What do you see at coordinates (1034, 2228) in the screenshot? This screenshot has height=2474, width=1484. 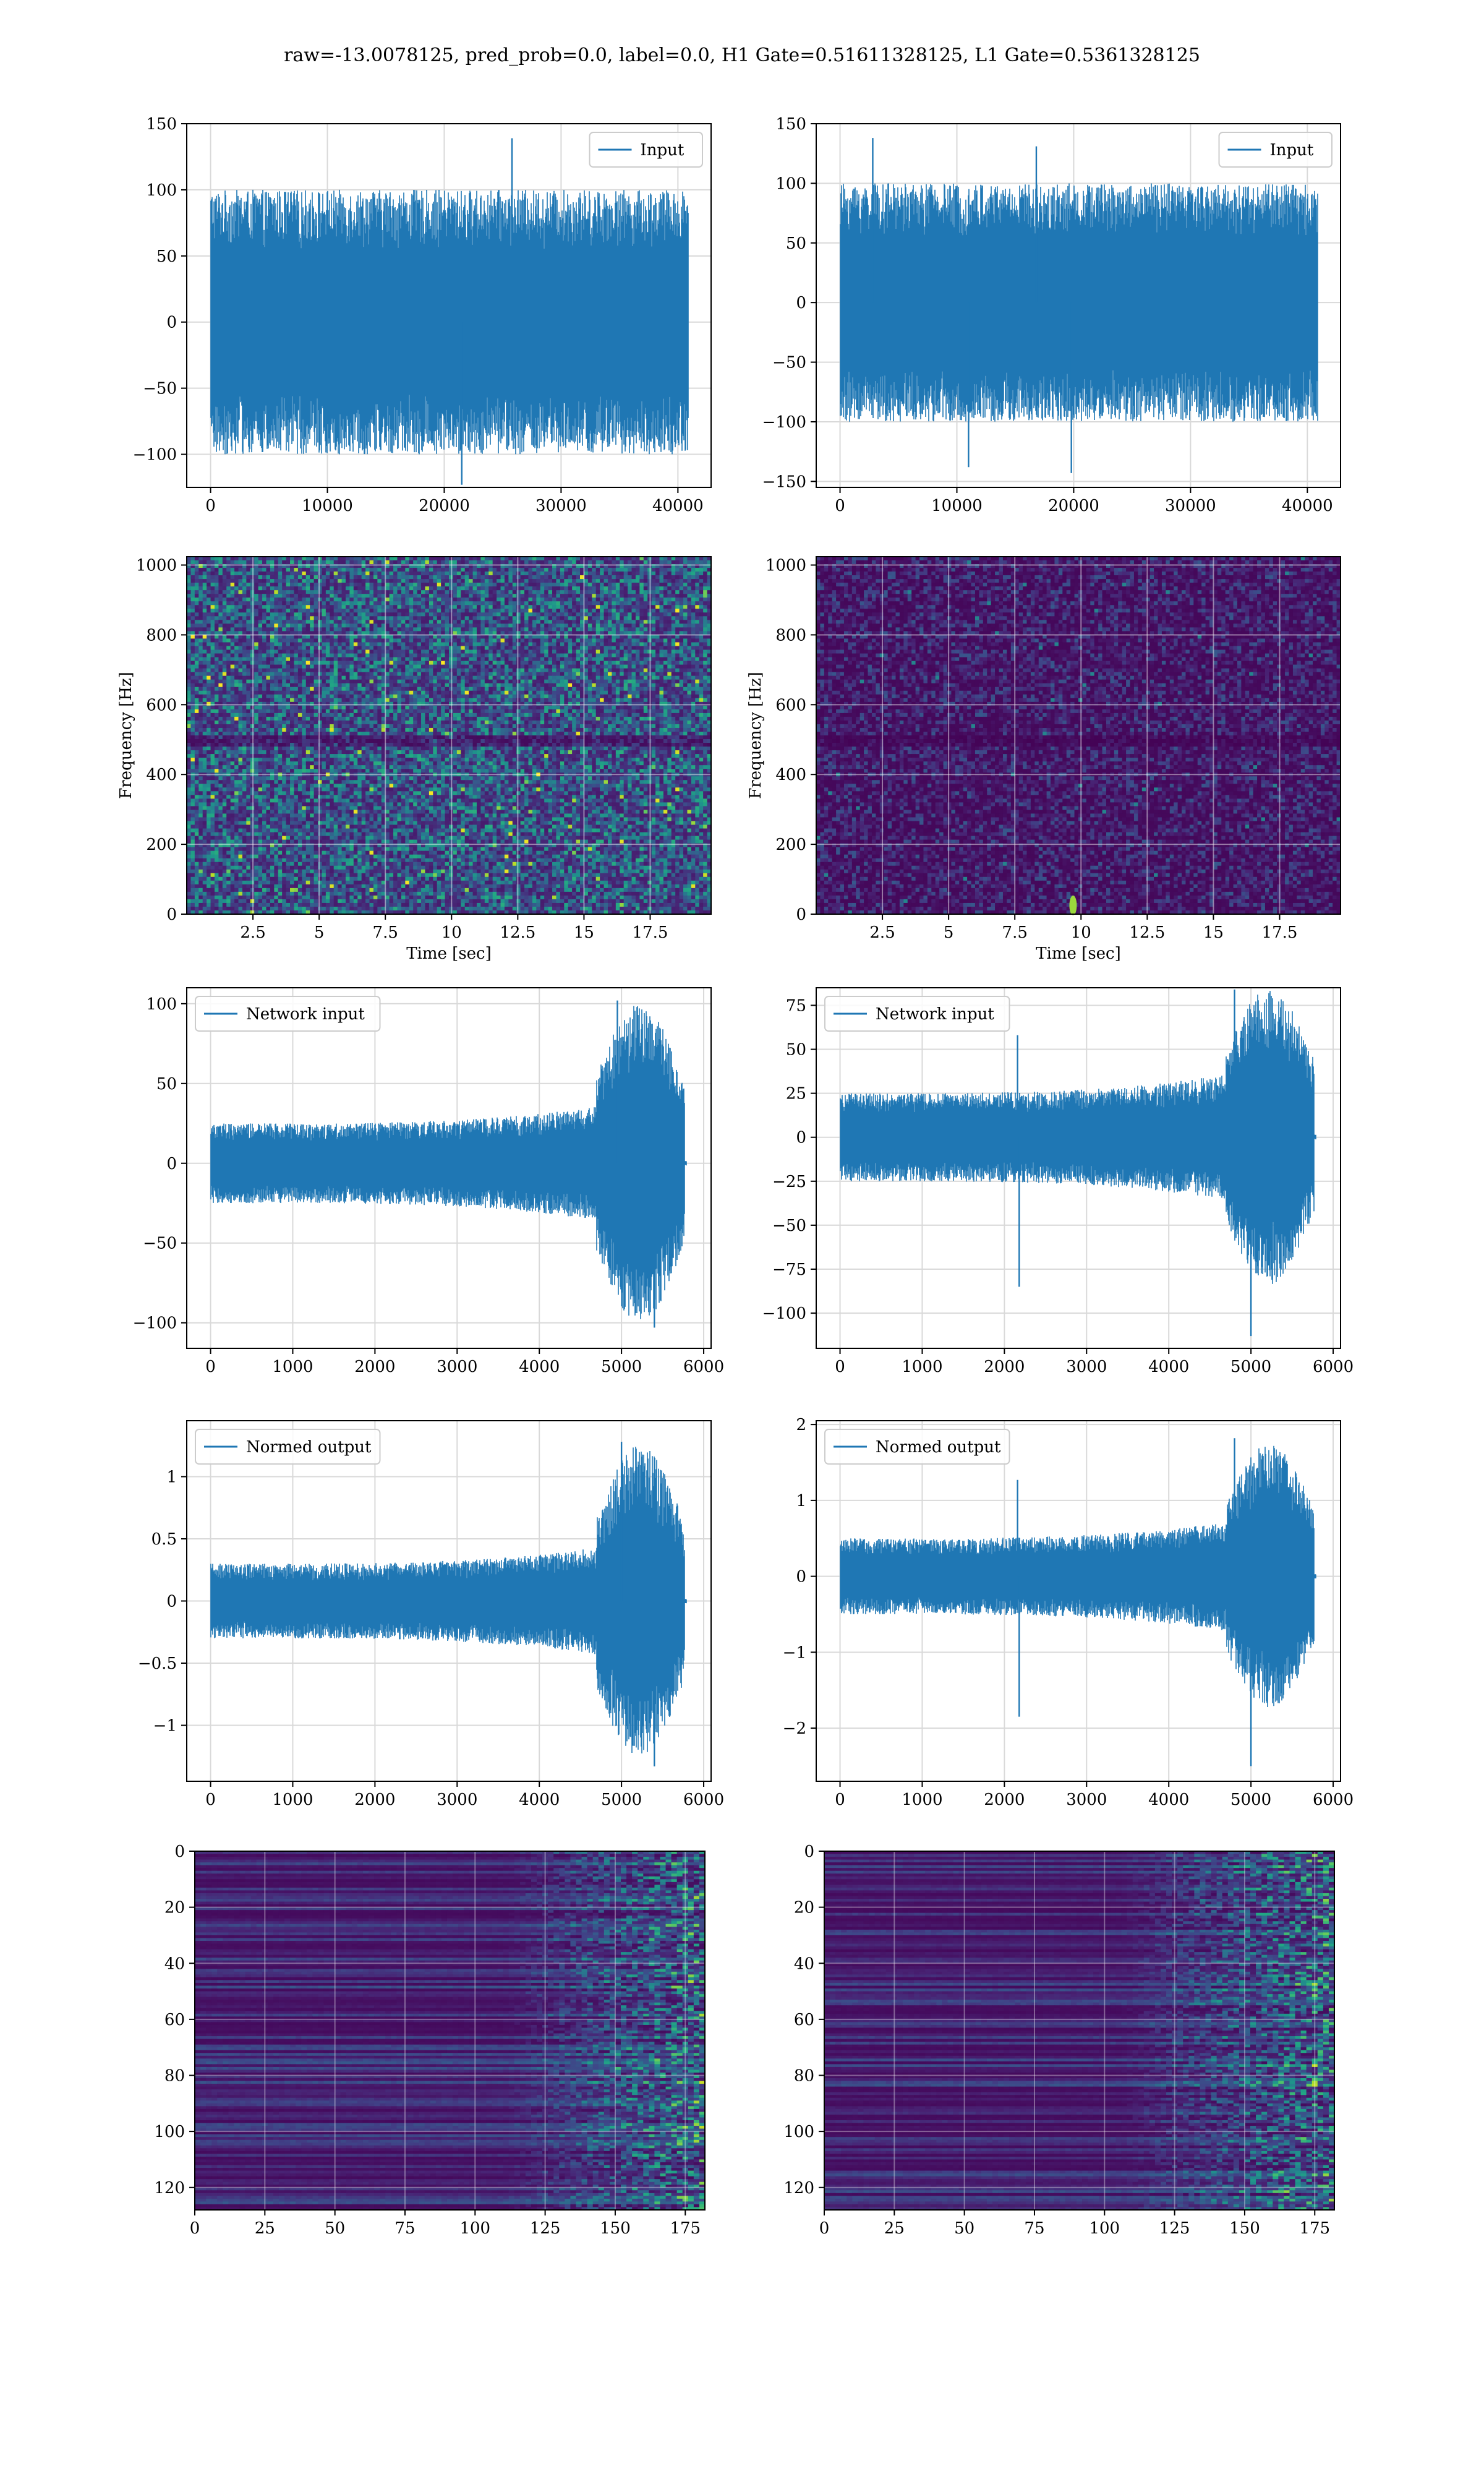 I see `x-tick-label: 75` at bounding box center [1034, 2228].